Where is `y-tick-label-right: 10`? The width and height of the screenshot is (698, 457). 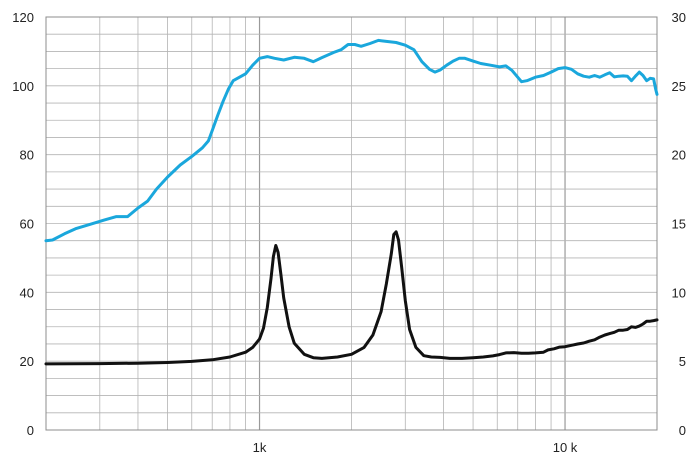 y-tick-label-right: 10 is located at coordinates (679, 292).